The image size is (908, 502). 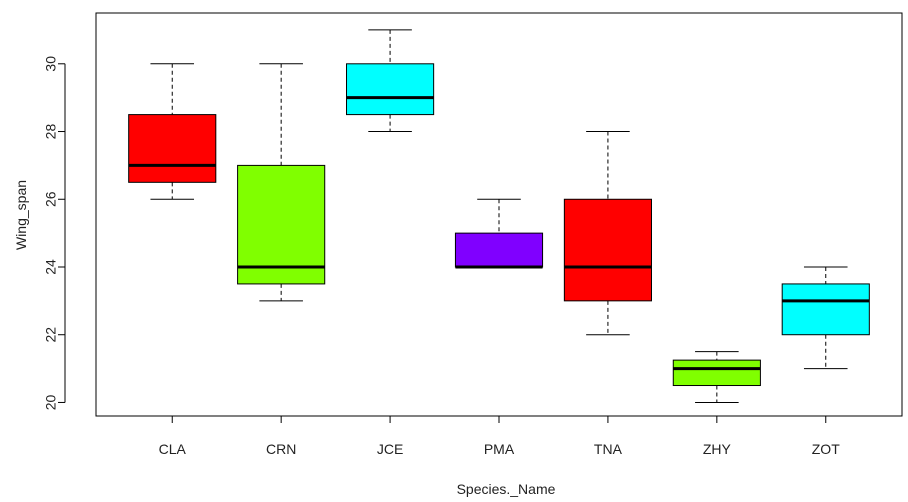 I want to click on box-crn, so click(x=281, y=182).